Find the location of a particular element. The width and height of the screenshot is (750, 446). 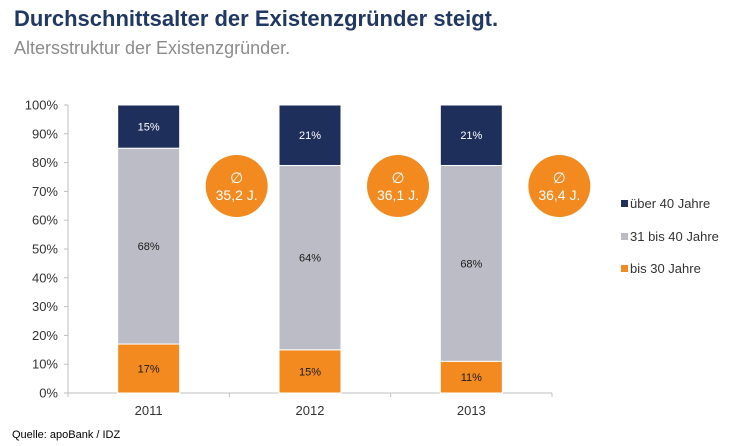

legend-swatch-31-bis-40-jahre is located at coordinates (624, 236).